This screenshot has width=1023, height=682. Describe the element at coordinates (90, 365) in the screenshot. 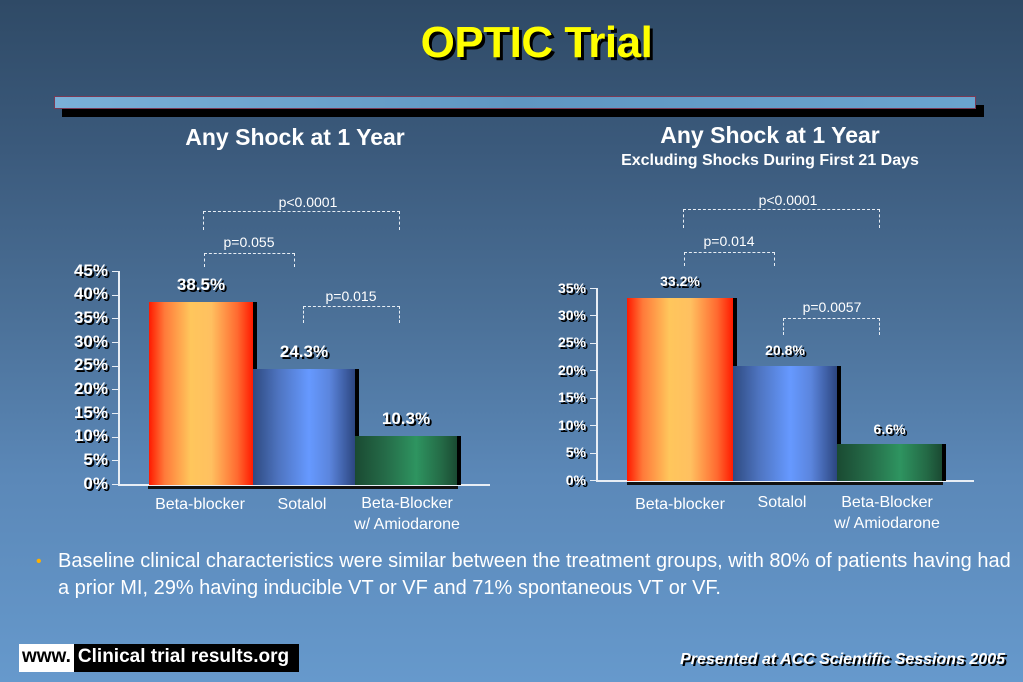

I see `left-y-tick-label: 25%` at that location.